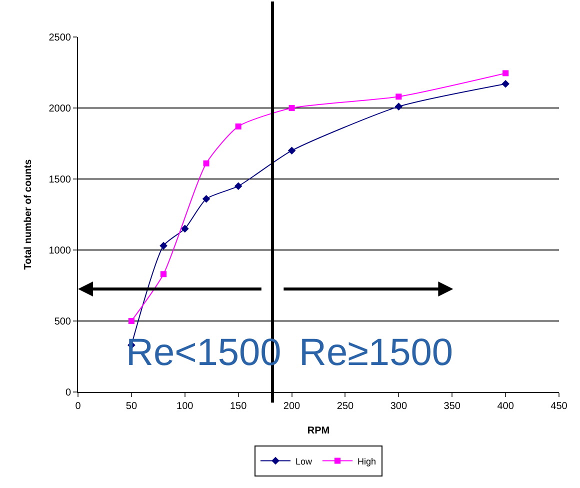 This screenshot has height=488, width=580. What do you see at coordinates (304, 461) in the screenshot?
I see `legend-label: Low` at bounding box center [304, 461].